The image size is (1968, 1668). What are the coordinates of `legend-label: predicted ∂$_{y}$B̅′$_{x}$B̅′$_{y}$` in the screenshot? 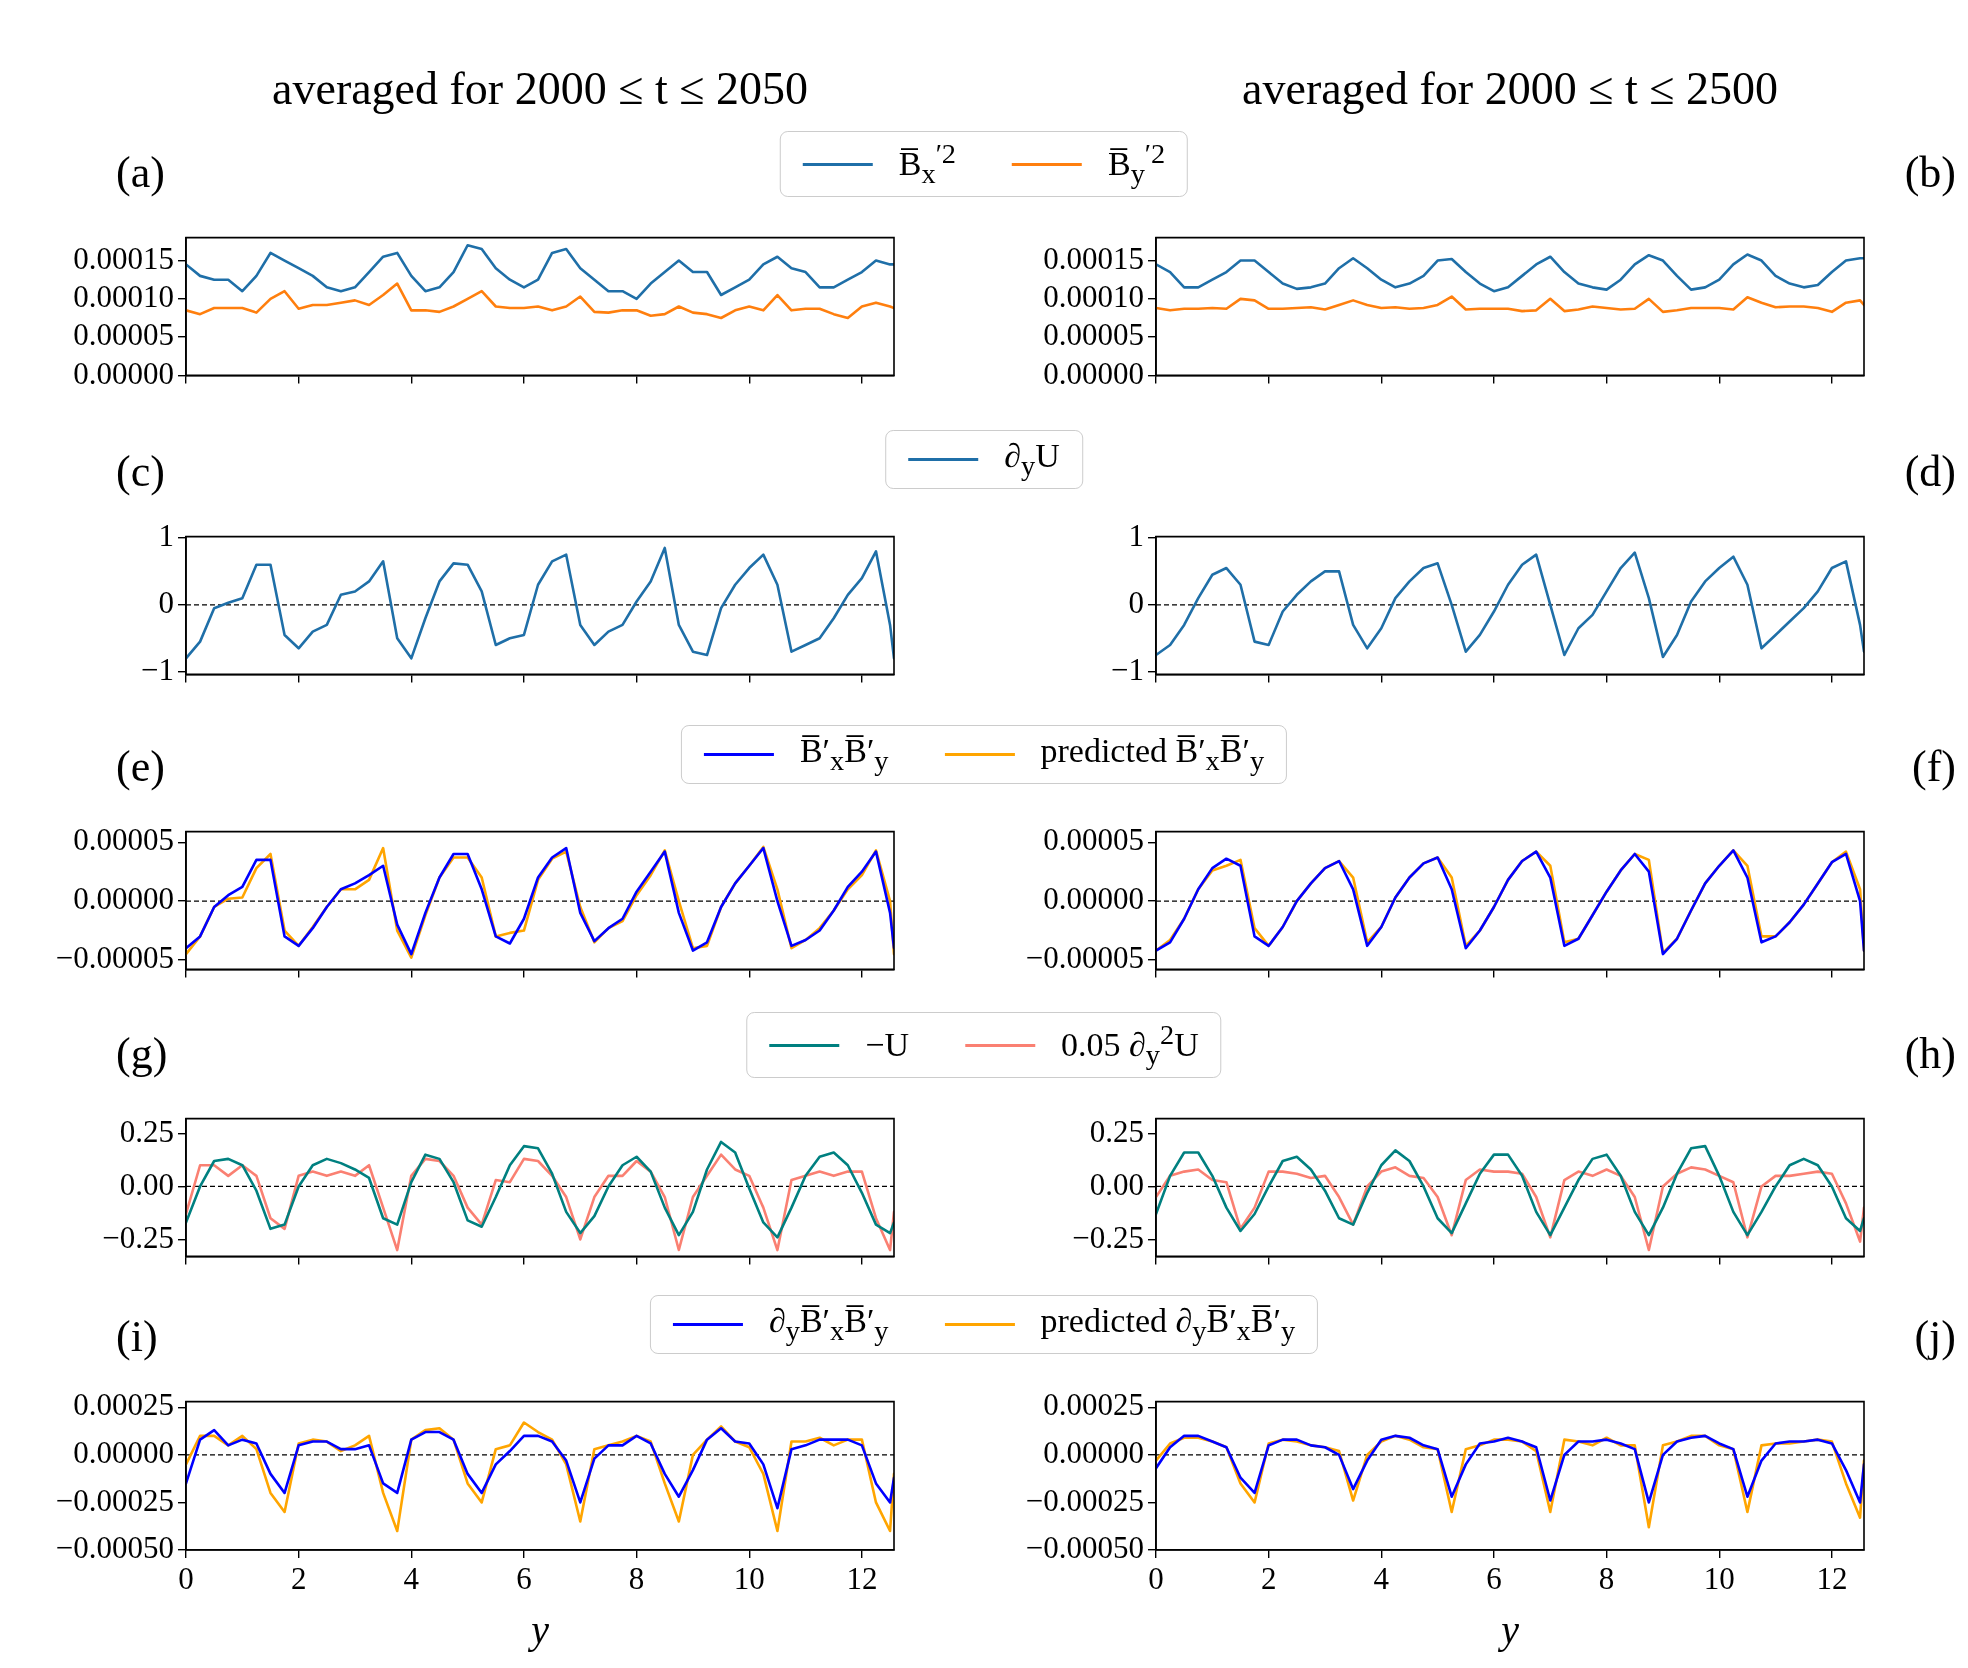 It's located at (1168, 1324).